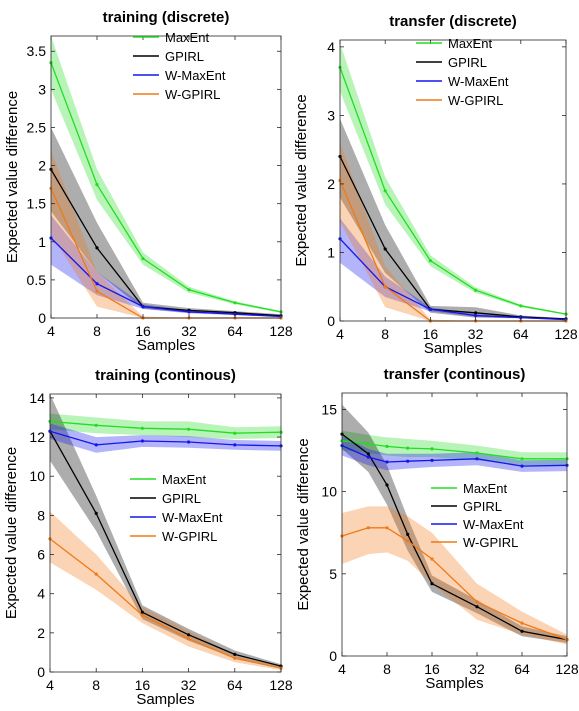 This screenshot has width=579, height=711. I want to click on chart-title: training (continous), so click(165, 375).